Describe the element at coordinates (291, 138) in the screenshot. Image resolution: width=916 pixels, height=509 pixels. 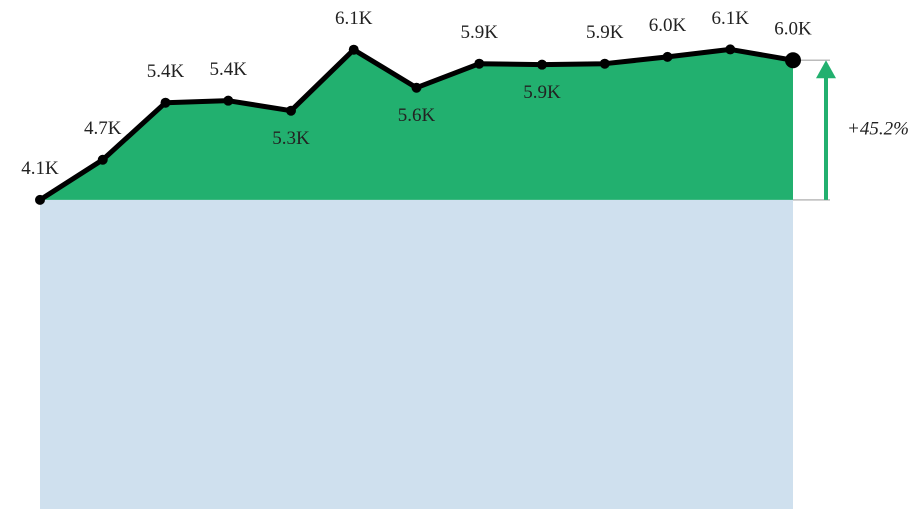
I see `value-label: 5.3K` at that location.